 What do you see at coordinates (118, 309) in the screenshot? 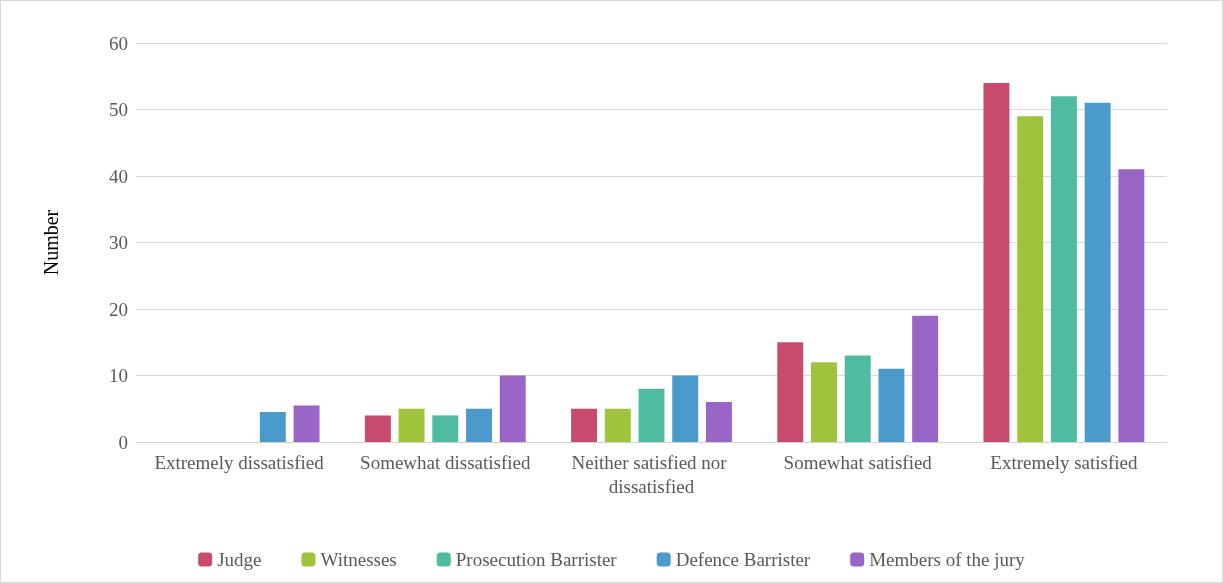
I see `y-tick-label: 20` at bounding box center [118, 309].